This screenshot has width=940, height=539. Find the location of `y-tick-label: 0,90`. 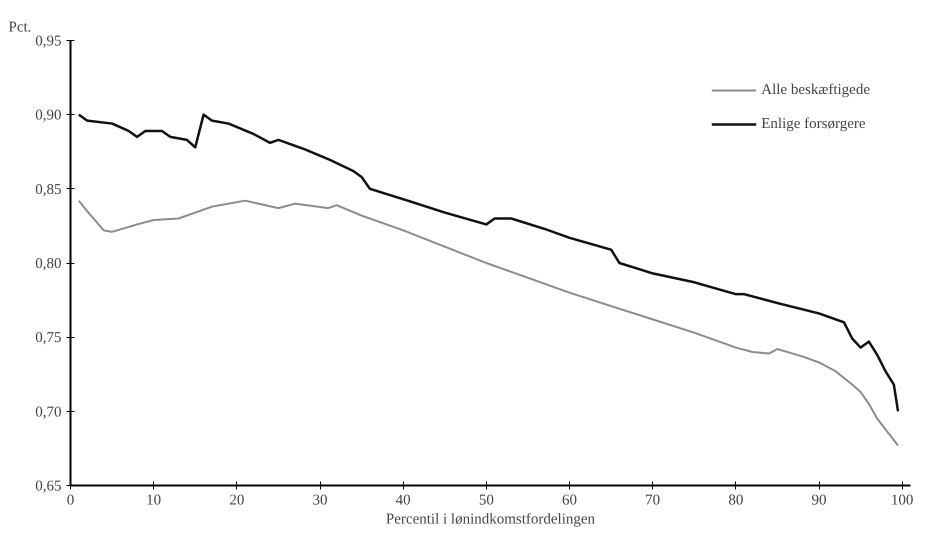

y-tick-label: 0,90 is located at coordinates (48, 116).